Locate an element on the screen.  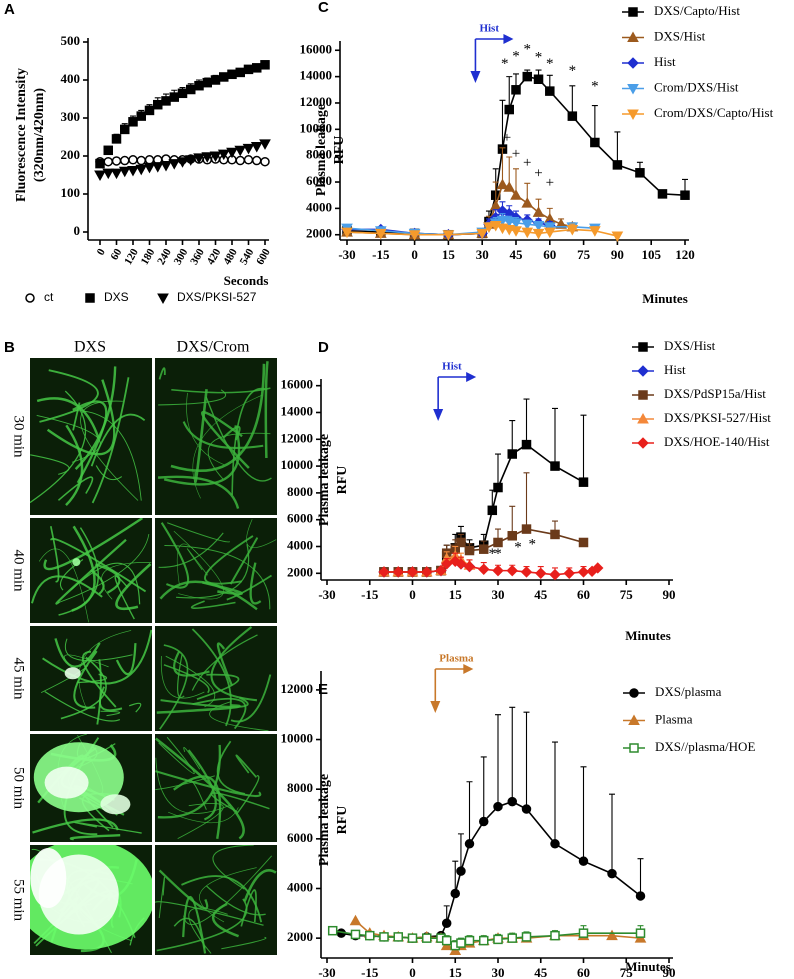
y-tick-label: 16000 is located at coordinates (316, 48).